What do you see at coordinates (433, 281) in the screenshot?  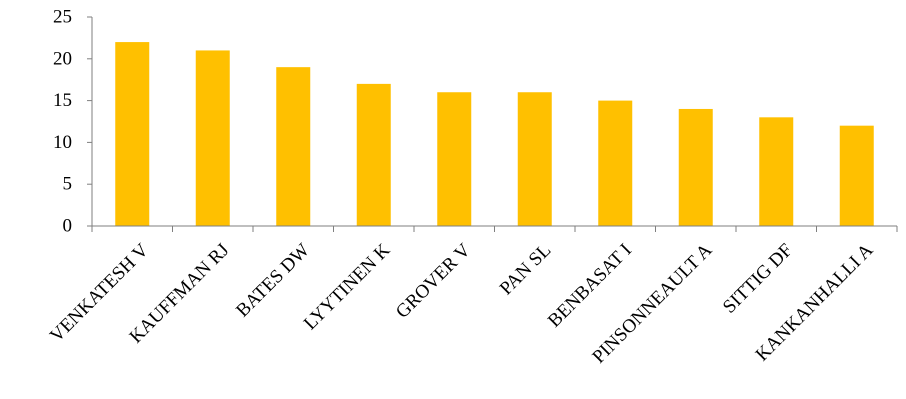 I see `x-tick-label: GROVER V` at bounding box center [433, 281].